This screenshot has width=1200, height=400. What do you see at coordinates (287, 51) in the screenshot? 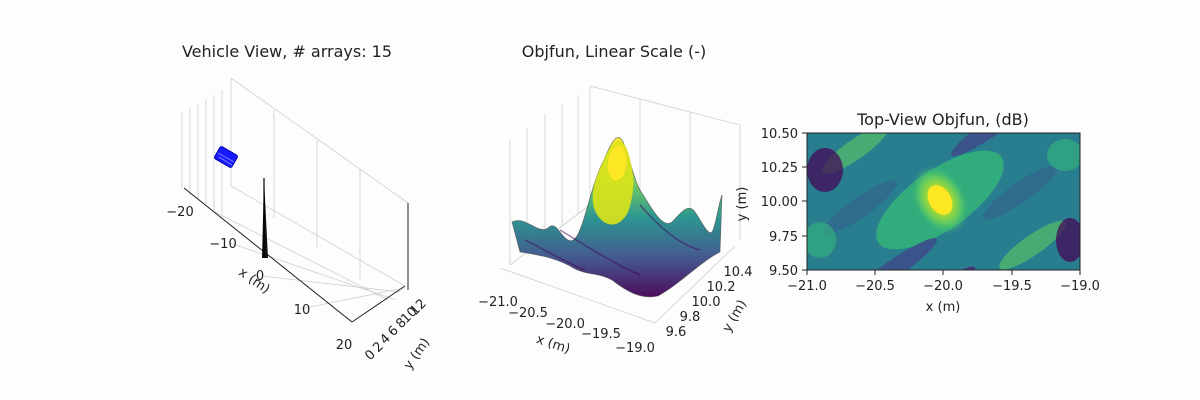
I see `vehicle-view-title: Vehicle View, # arrays: 15` at bounding box center [287, 51].